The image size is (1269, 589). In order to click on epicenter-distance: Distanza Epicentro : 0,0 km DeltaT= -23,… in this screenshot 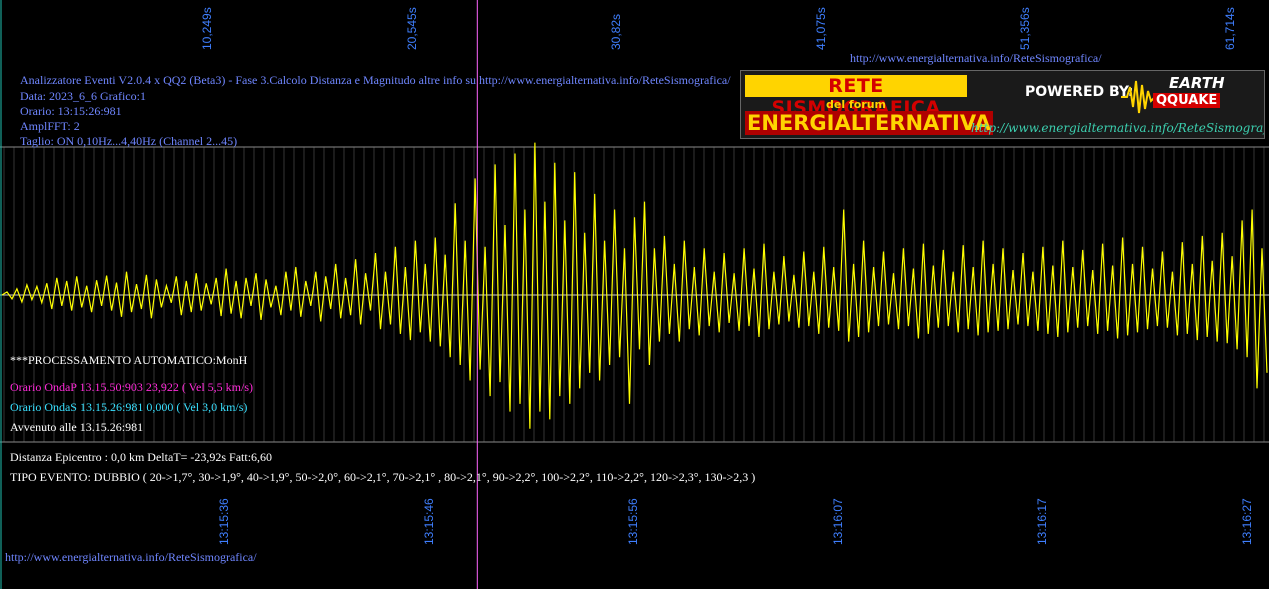, I will do `click(141, 457)`.